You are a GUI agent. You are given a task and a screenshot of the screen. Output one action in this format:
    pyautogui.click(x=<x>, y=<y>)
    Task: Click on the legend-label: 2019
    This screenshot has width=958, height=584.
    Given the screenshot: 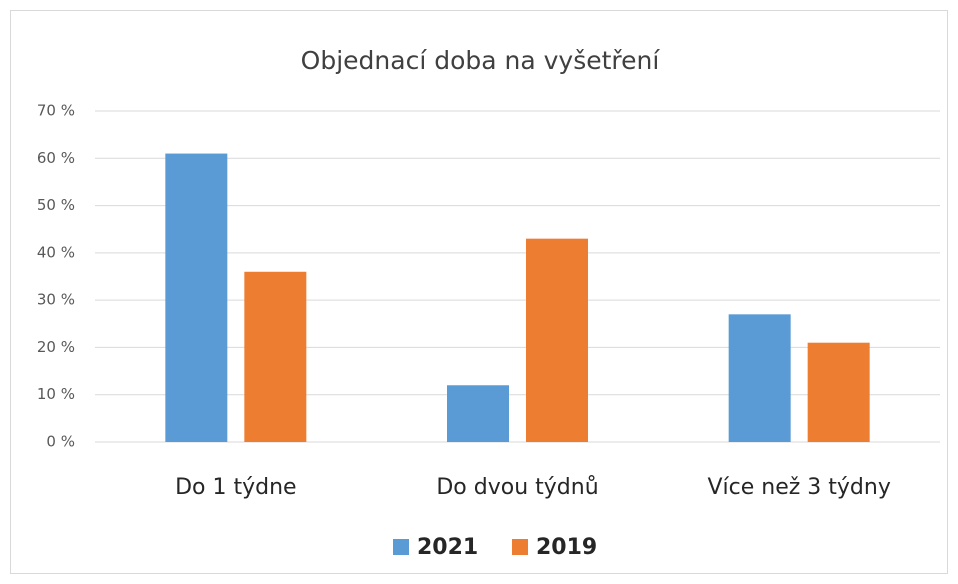 What is the action you would take?
    pyautogui.click(x=566, y=547)
    